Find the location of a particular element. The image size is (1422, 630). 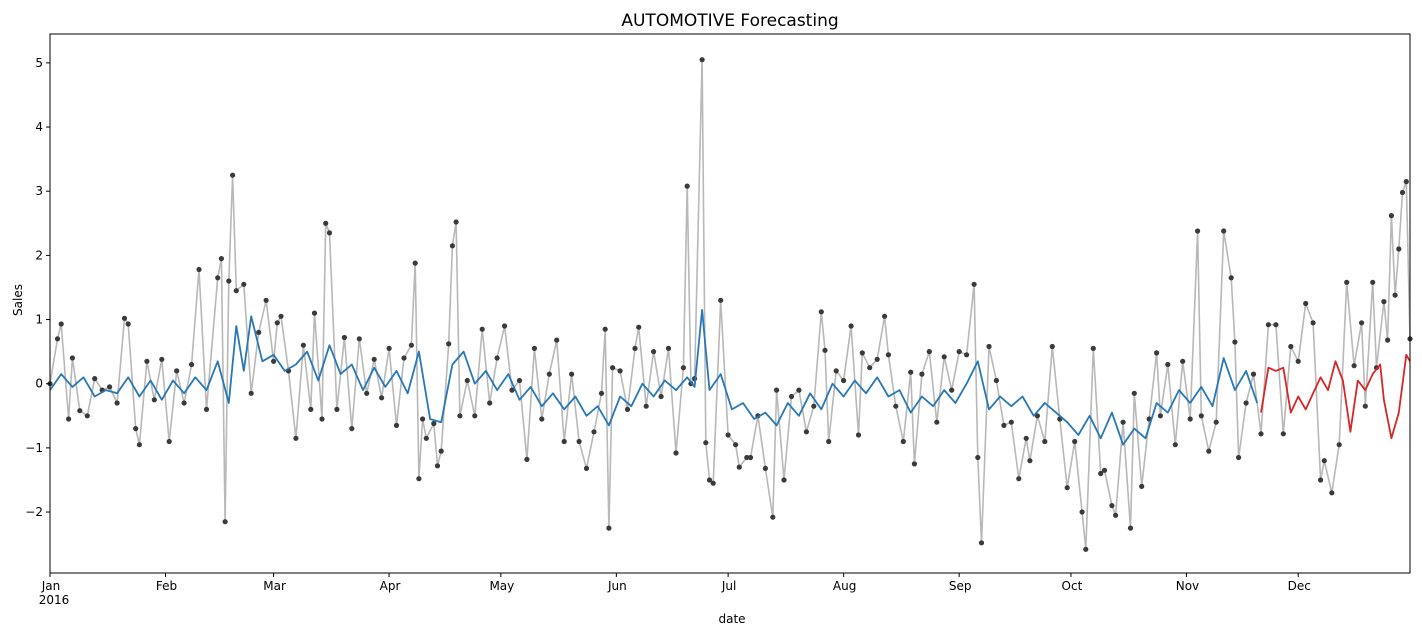

x-tick-label: Aug is located at coordinates (844, 586).